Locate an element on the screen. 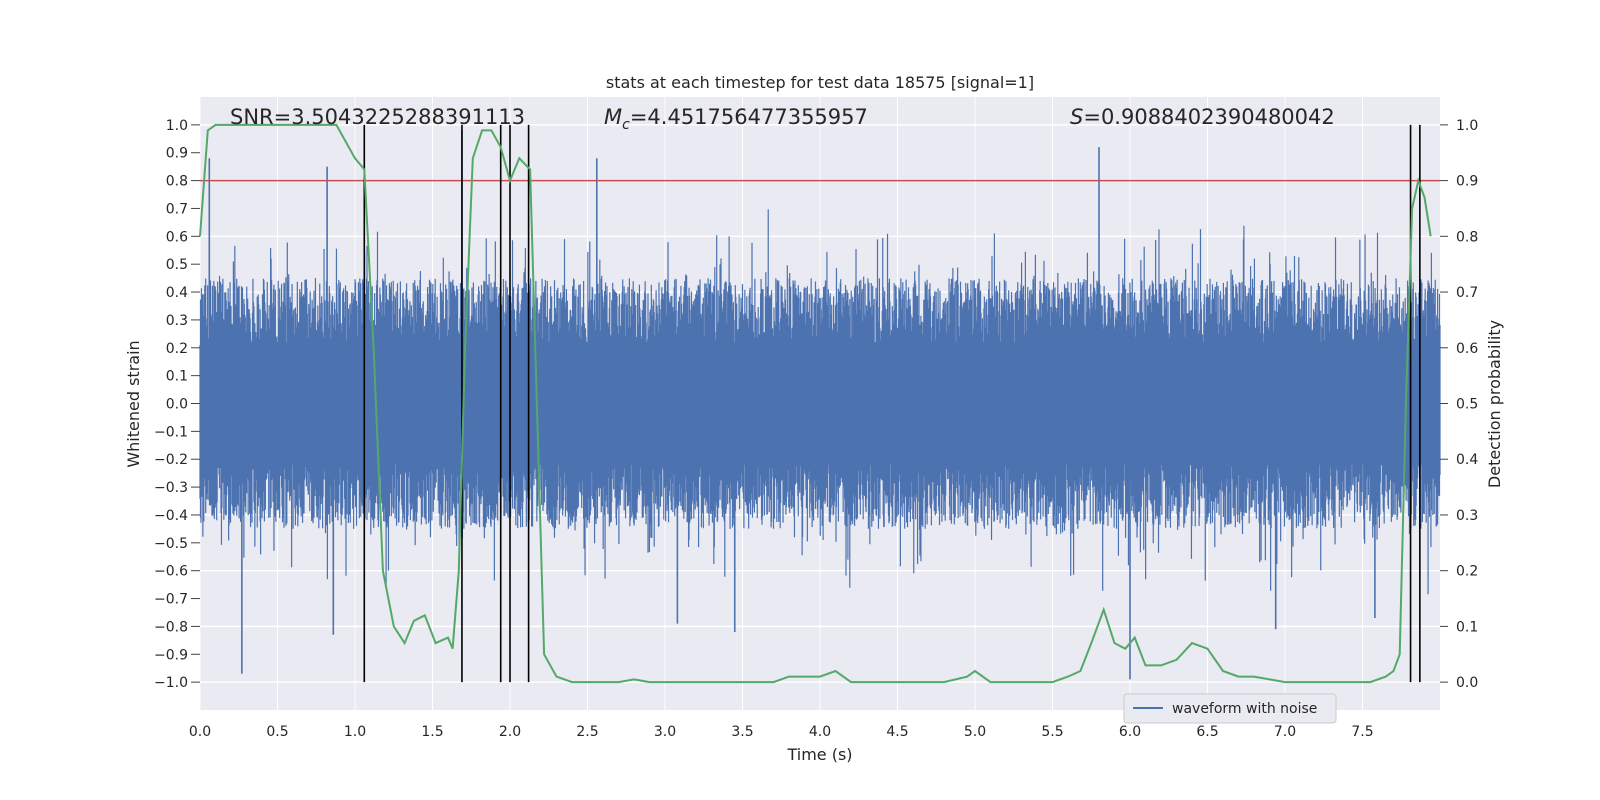 This screenshot has width=1600, height=800. y-right-tick-label: 0.3 is located at coordinates (1467, 516).